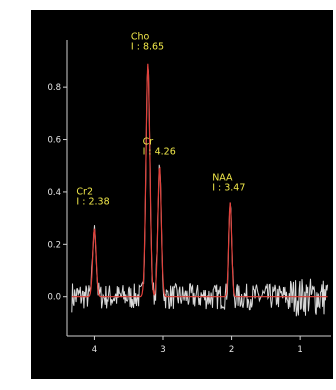 This screenshot has width=336, height=390. What do you see at coordinates (94, 350) in the screenshot?
I see `x-tick-label-0: 4` at bounding box center [94, 350].